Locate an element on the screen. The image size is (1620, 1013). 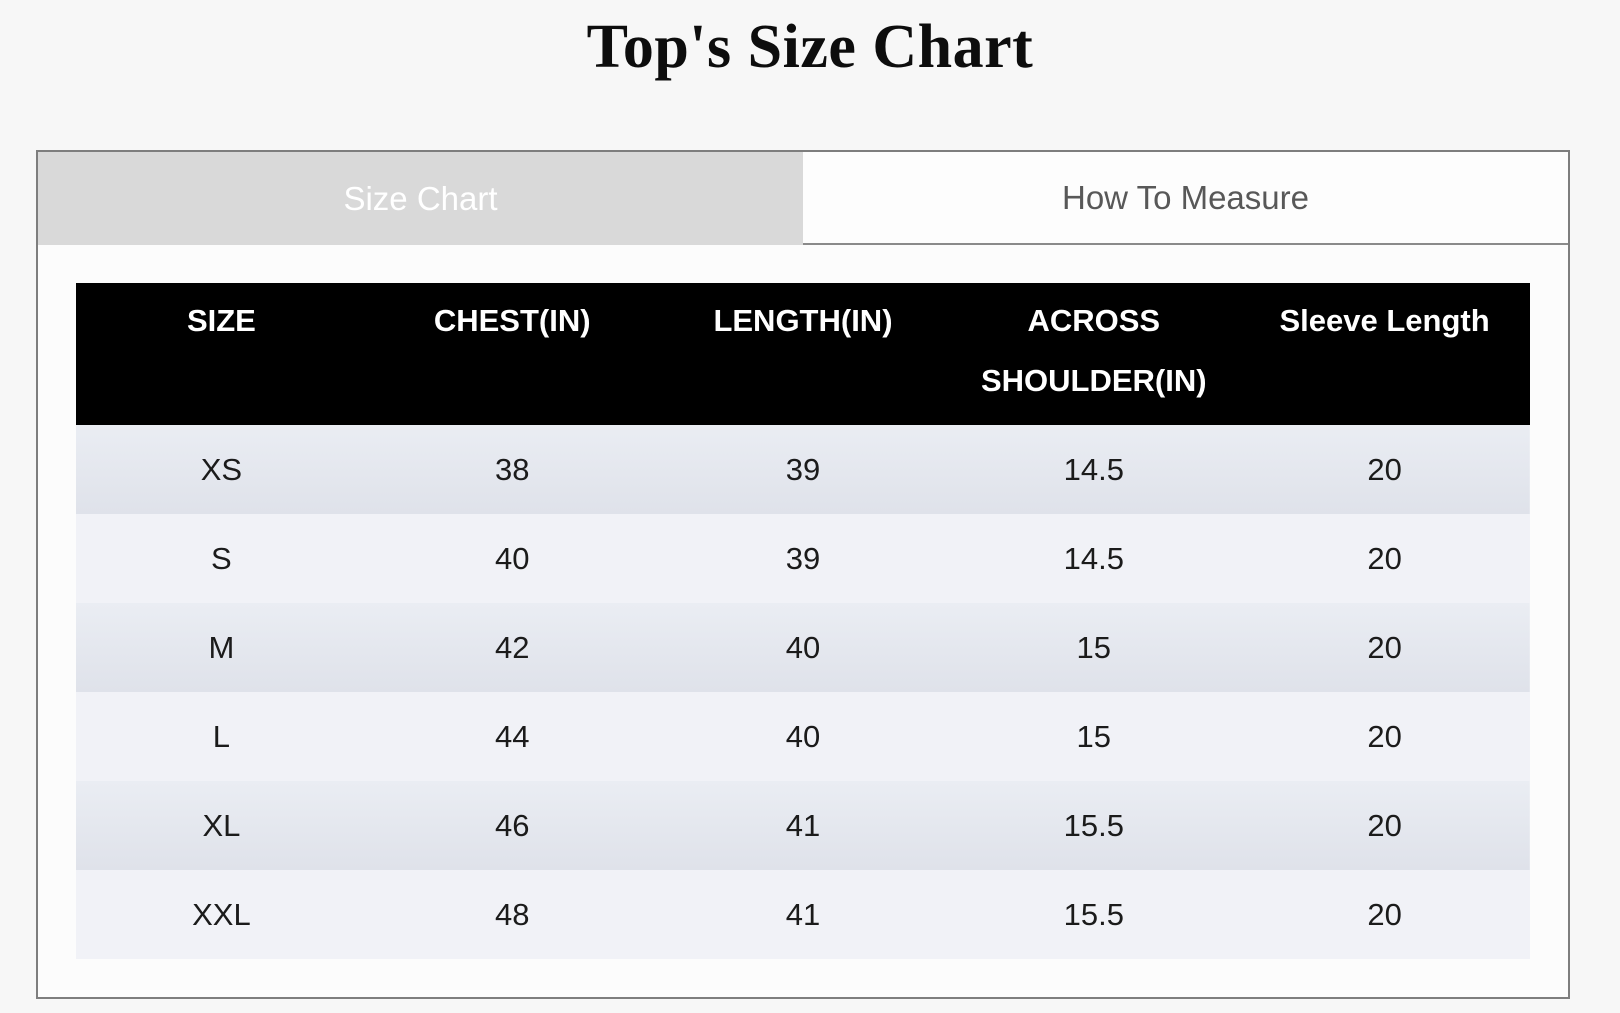
table-cell: M is located at coordinates (221, 647).